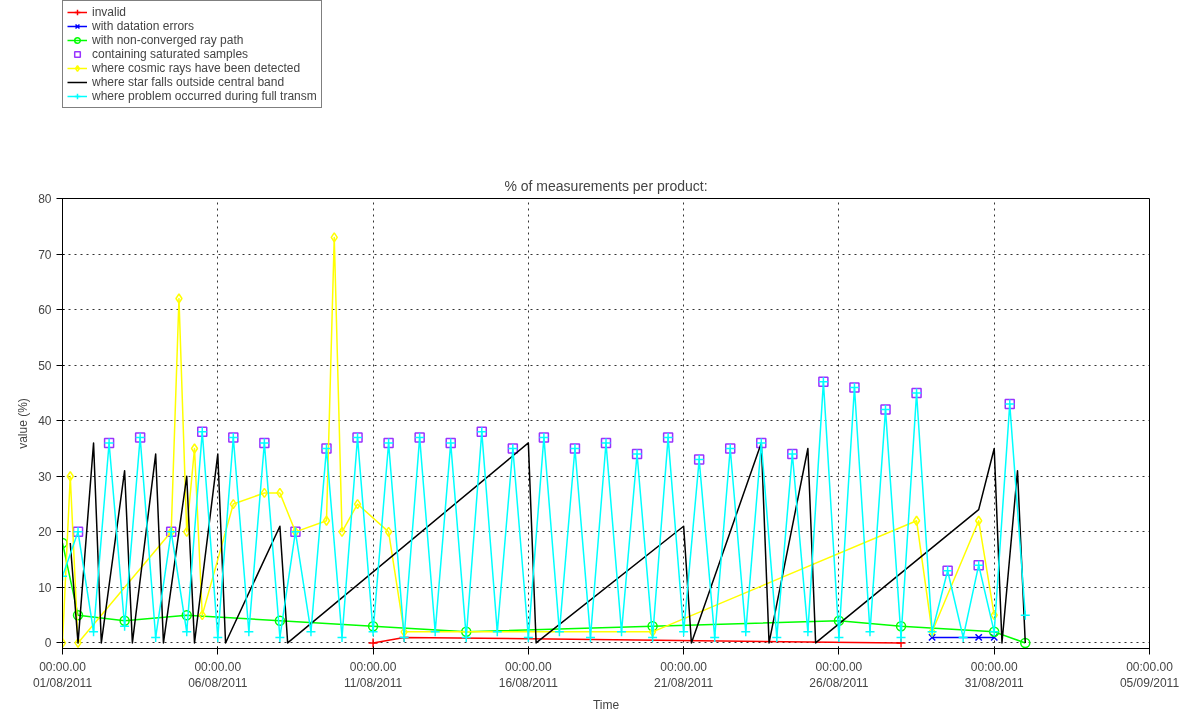  Describe the element at coordinates (23, 423) in the screenshot. I see `y-axis-title: value (%)` at that location.